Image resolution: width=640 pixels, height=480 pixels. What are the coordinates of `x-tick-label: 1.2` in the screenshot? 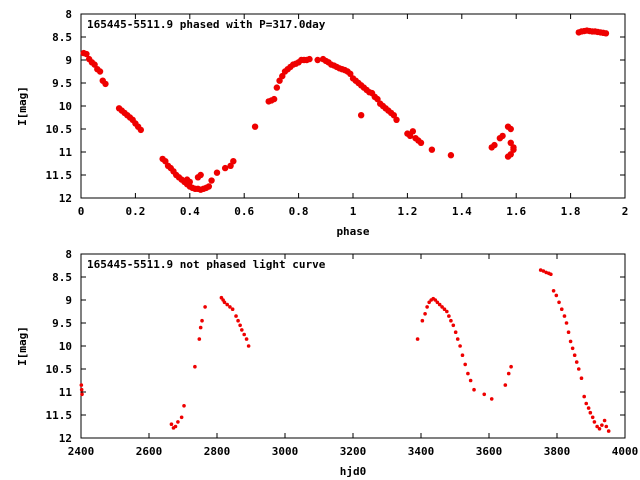 It's located at (407, 211).